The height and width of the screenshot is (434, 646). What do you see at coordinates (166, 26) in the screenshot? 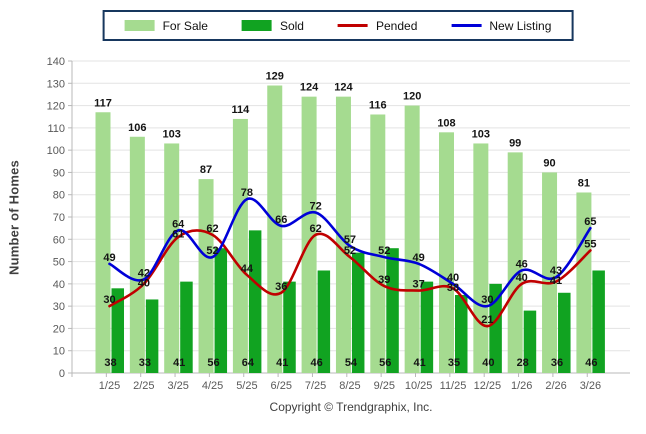
I see `legend-item-for-sale: For Sale` at bounding box center [166, 26].